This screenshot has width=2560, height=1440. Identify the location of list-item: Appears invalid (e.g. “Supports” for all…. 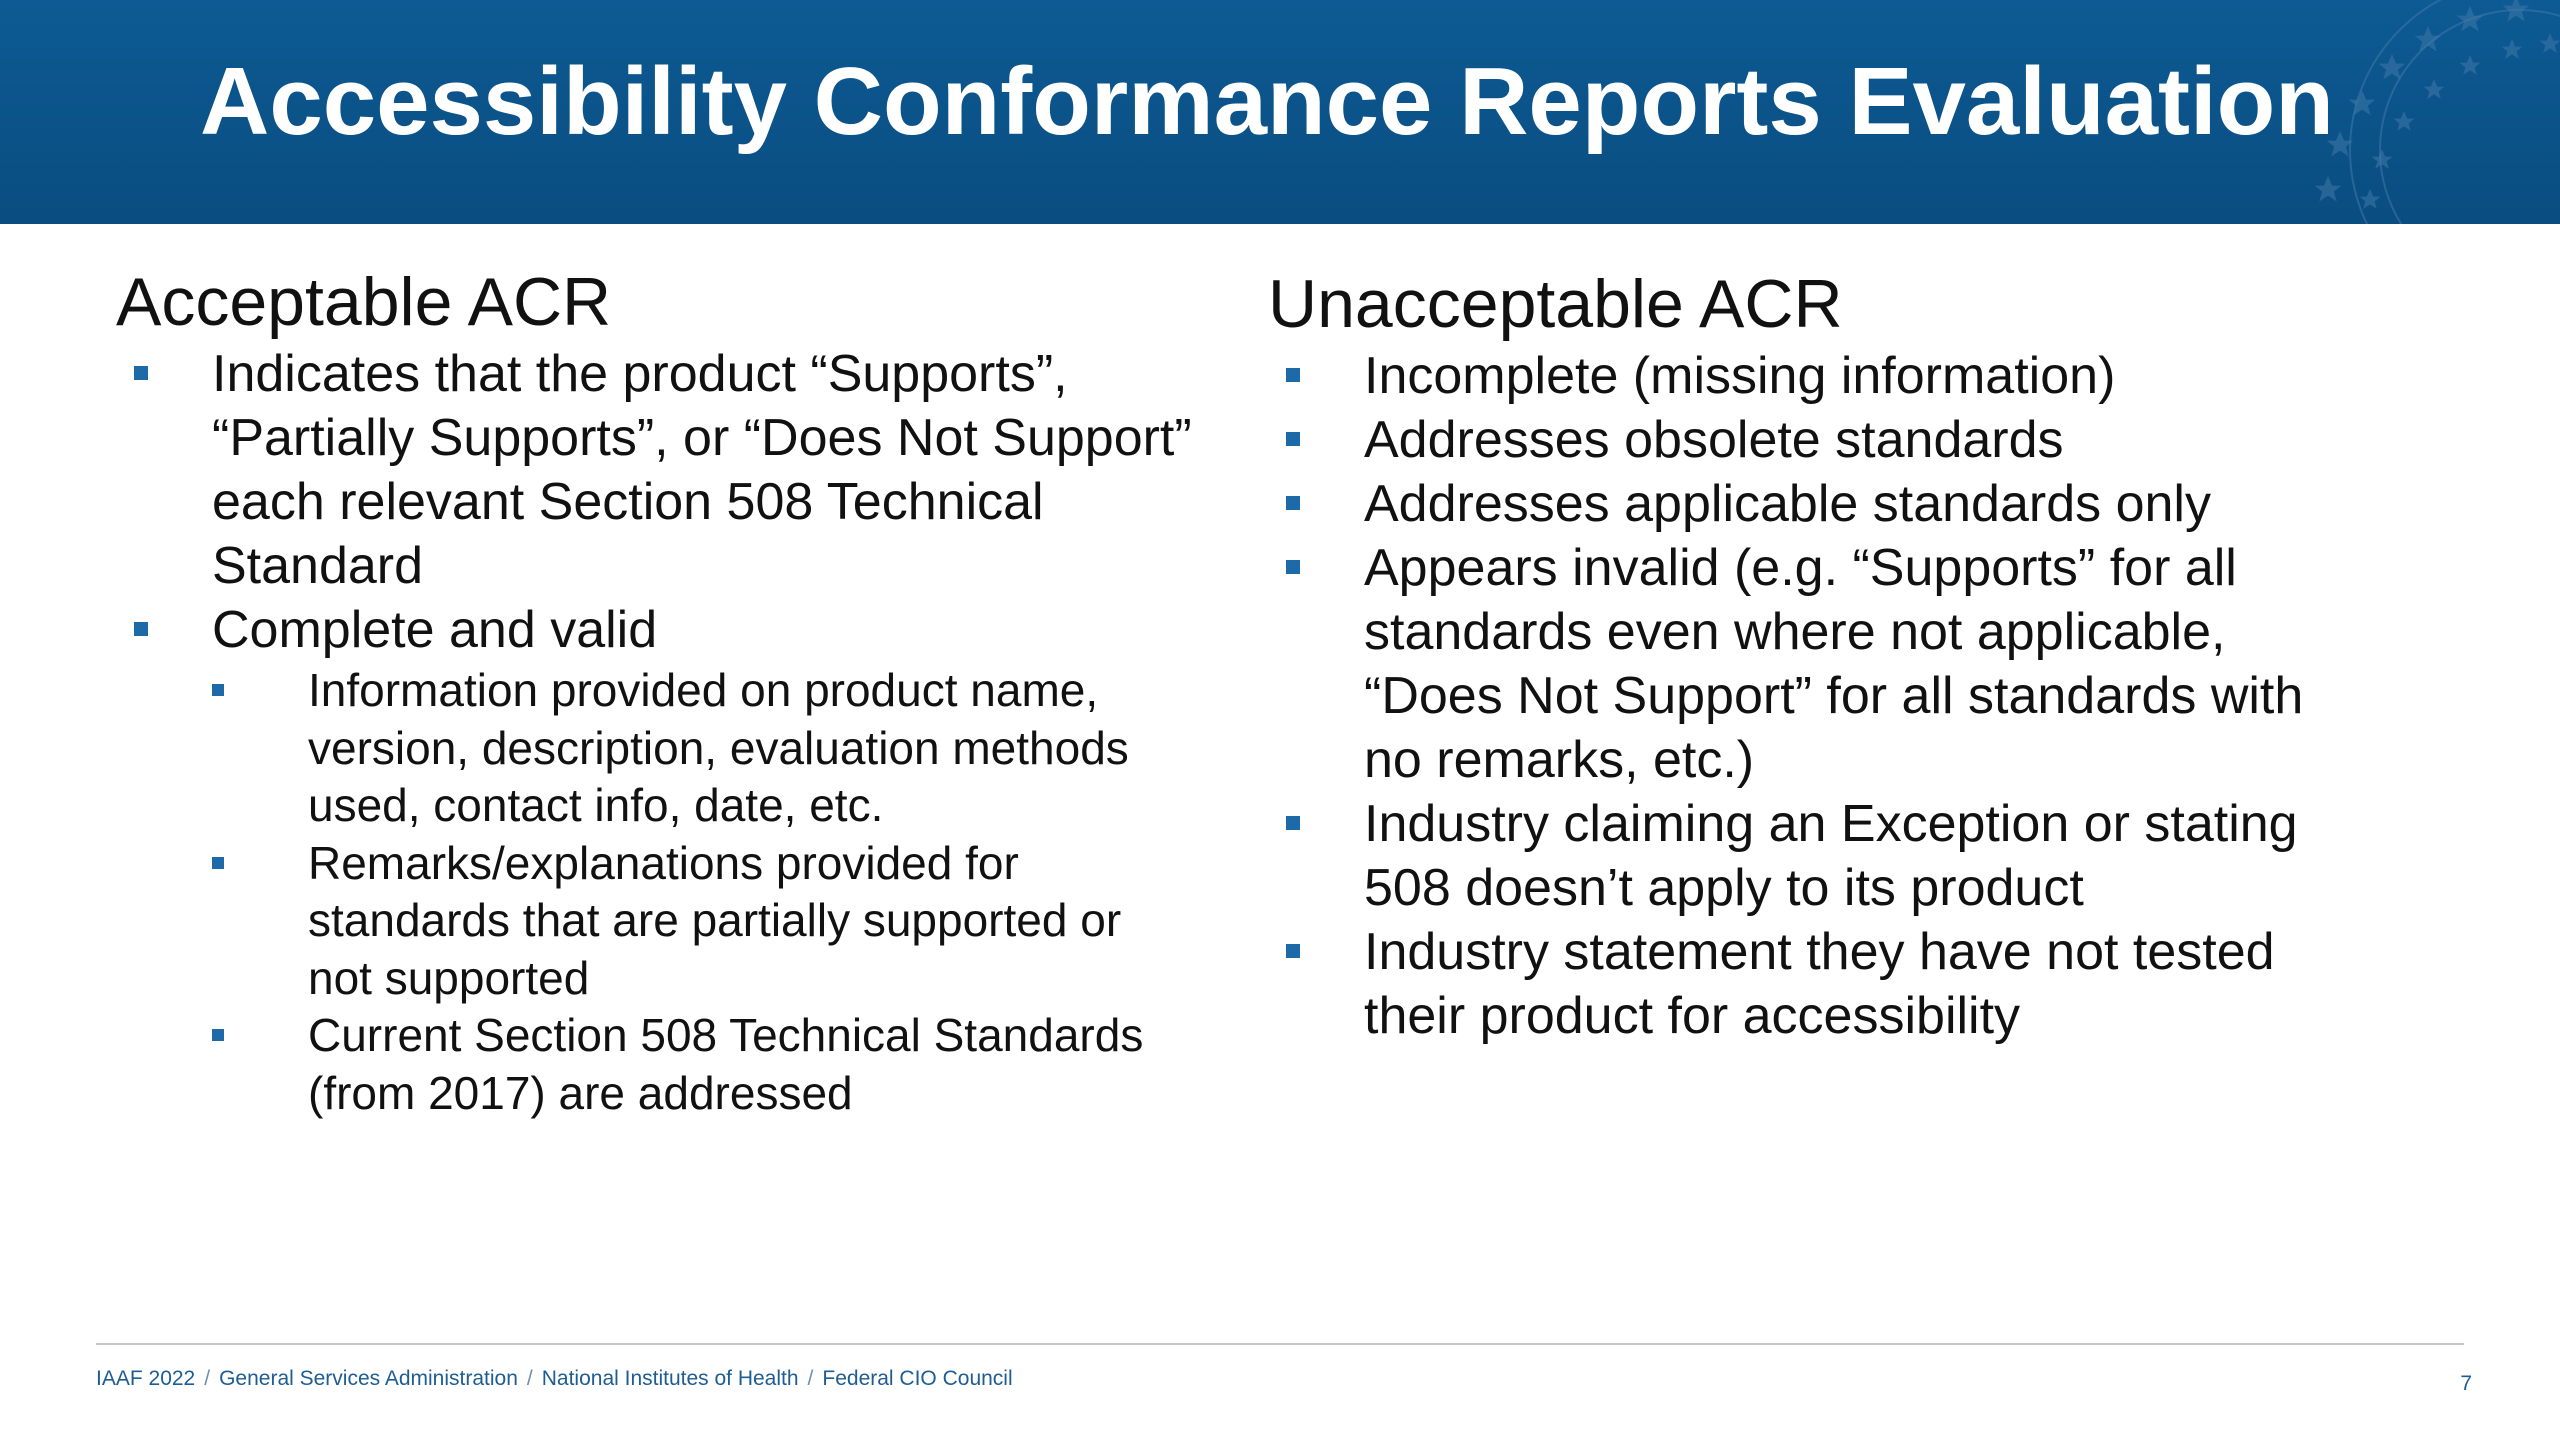
(1818, 664).